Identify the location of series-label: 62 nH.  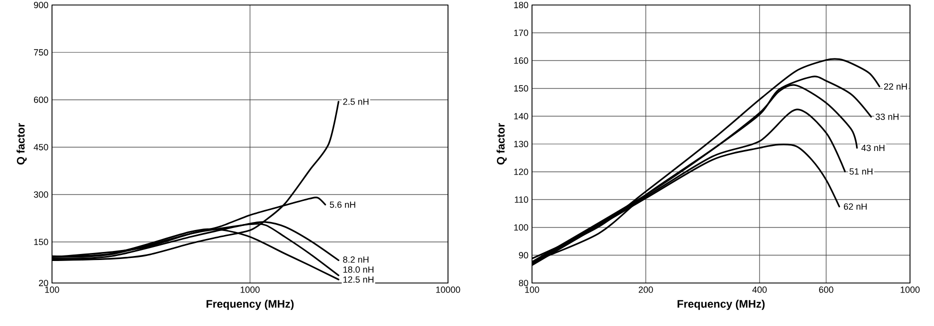
(855, 206).